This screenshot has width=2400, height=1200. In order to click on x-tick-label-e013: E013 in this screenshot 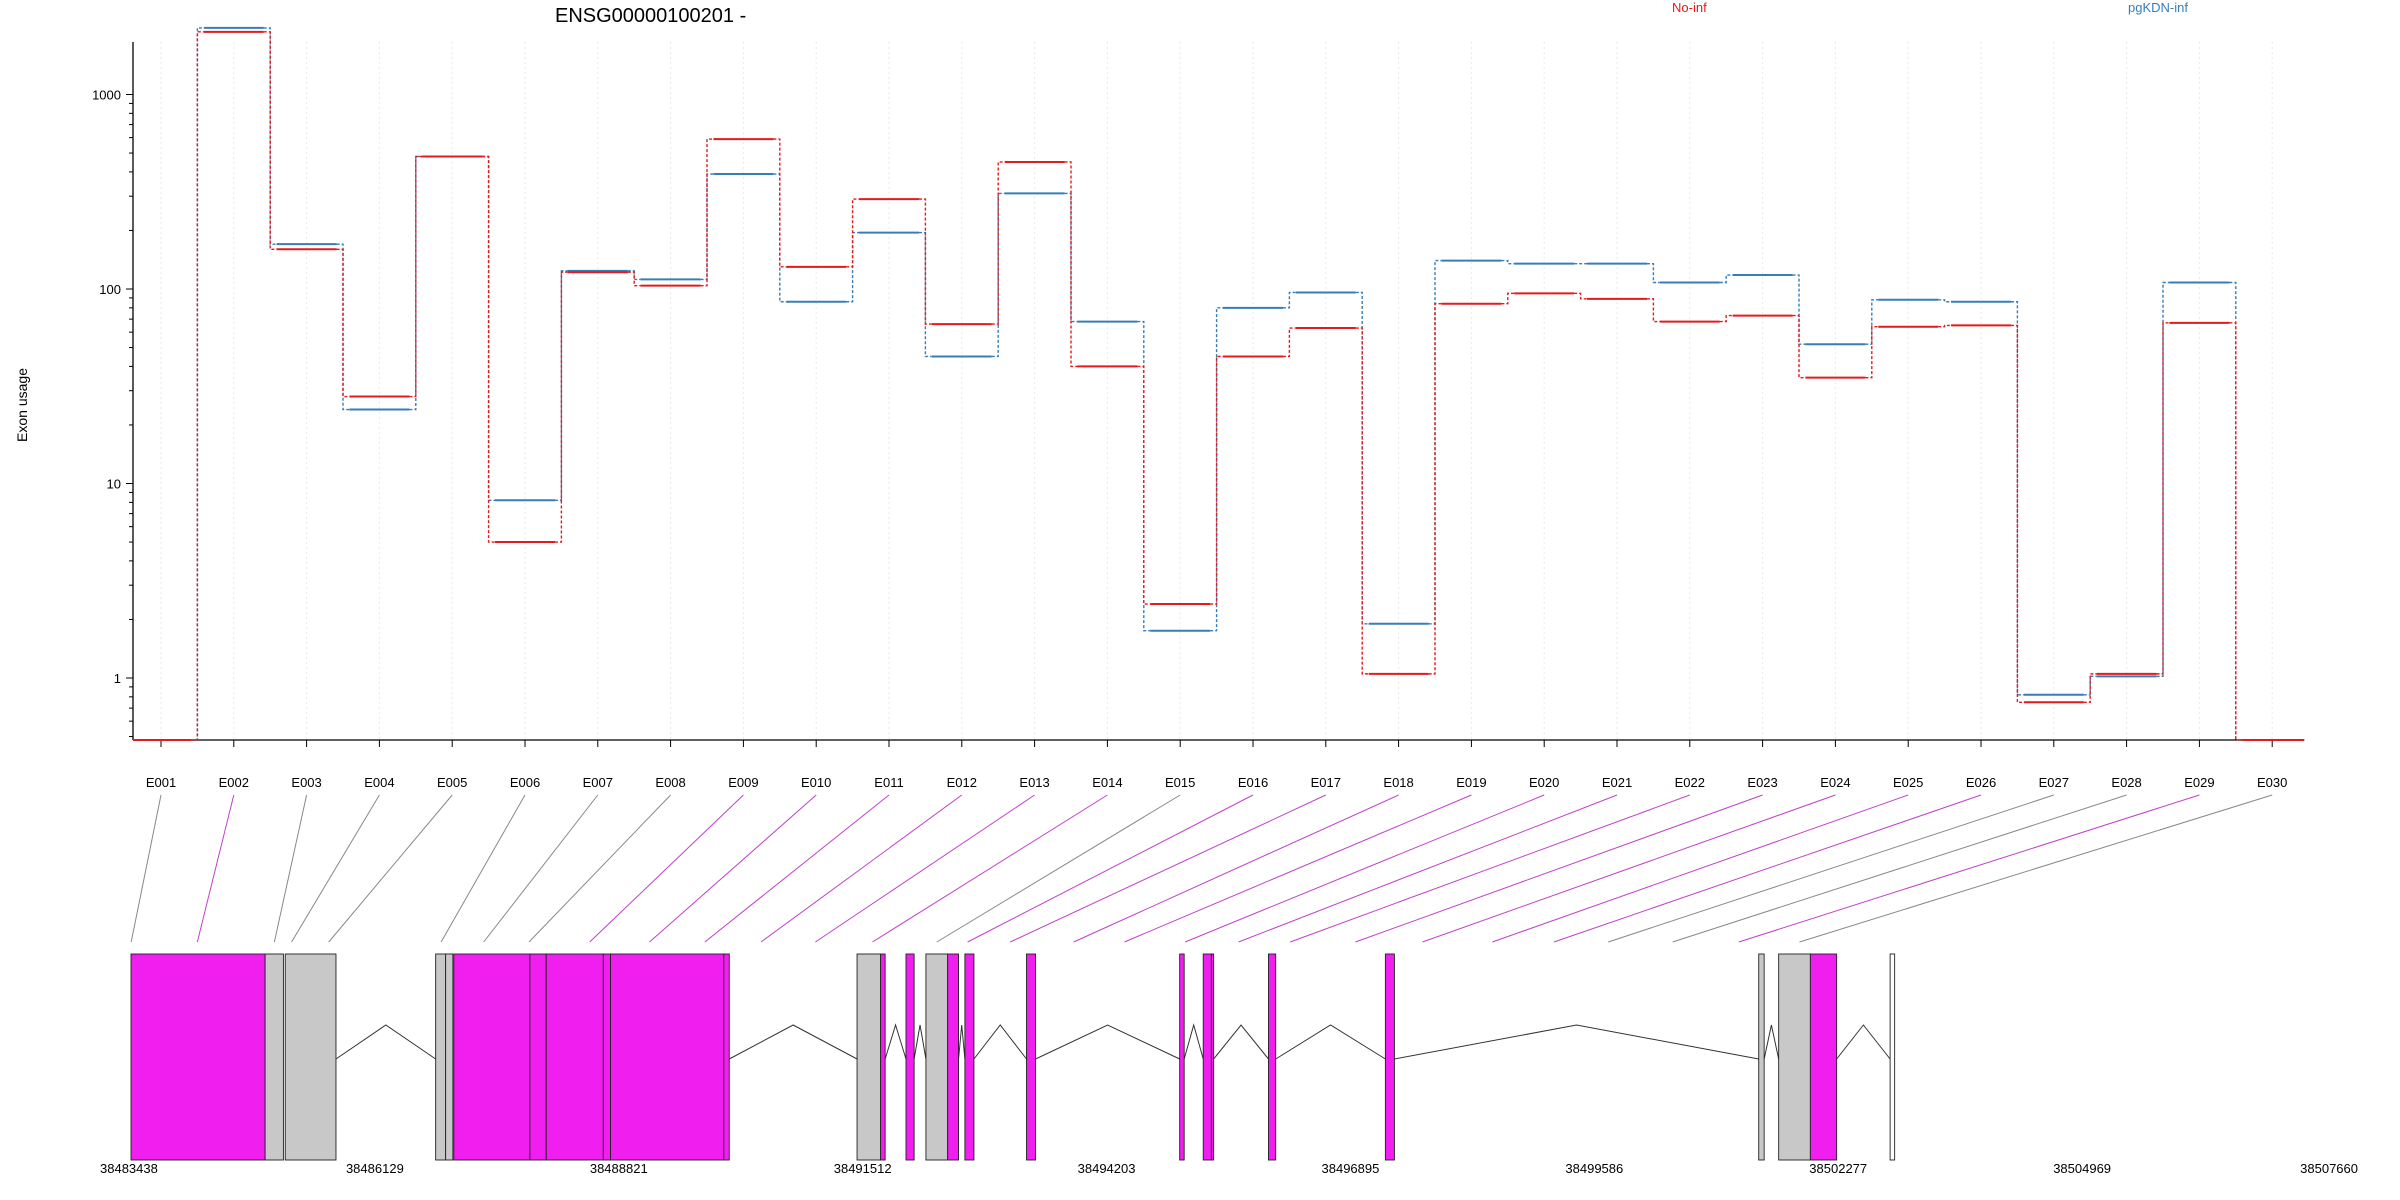, I will do `click(1034, 782)`.